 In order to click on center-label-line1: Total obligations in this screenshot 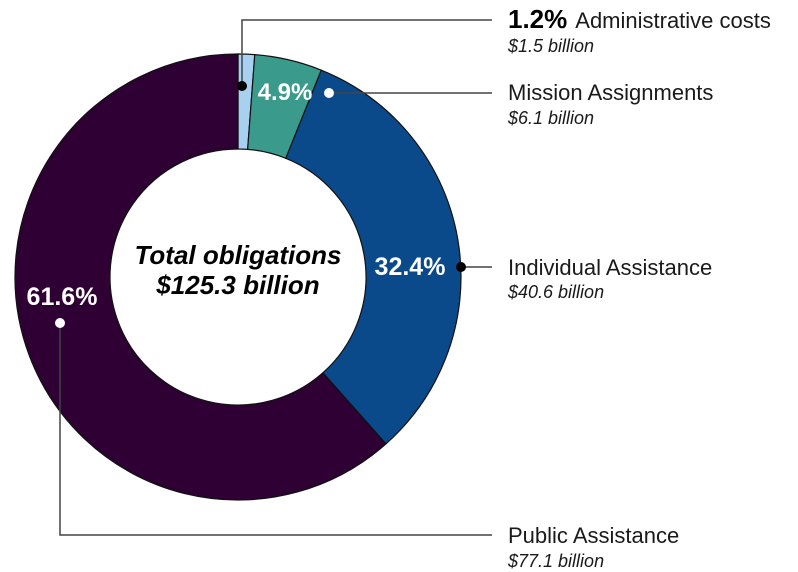, I will do `click(237, 255)`.